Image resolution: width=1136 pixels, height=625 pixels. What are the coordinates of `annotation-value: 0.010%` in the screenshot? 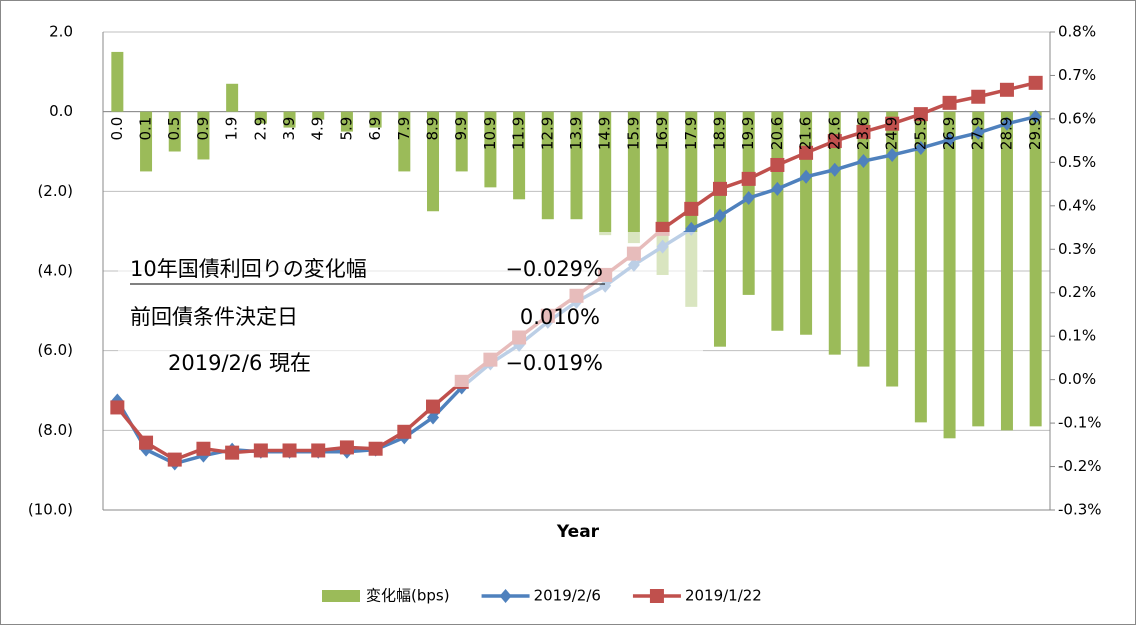 It's located at (560, 317).